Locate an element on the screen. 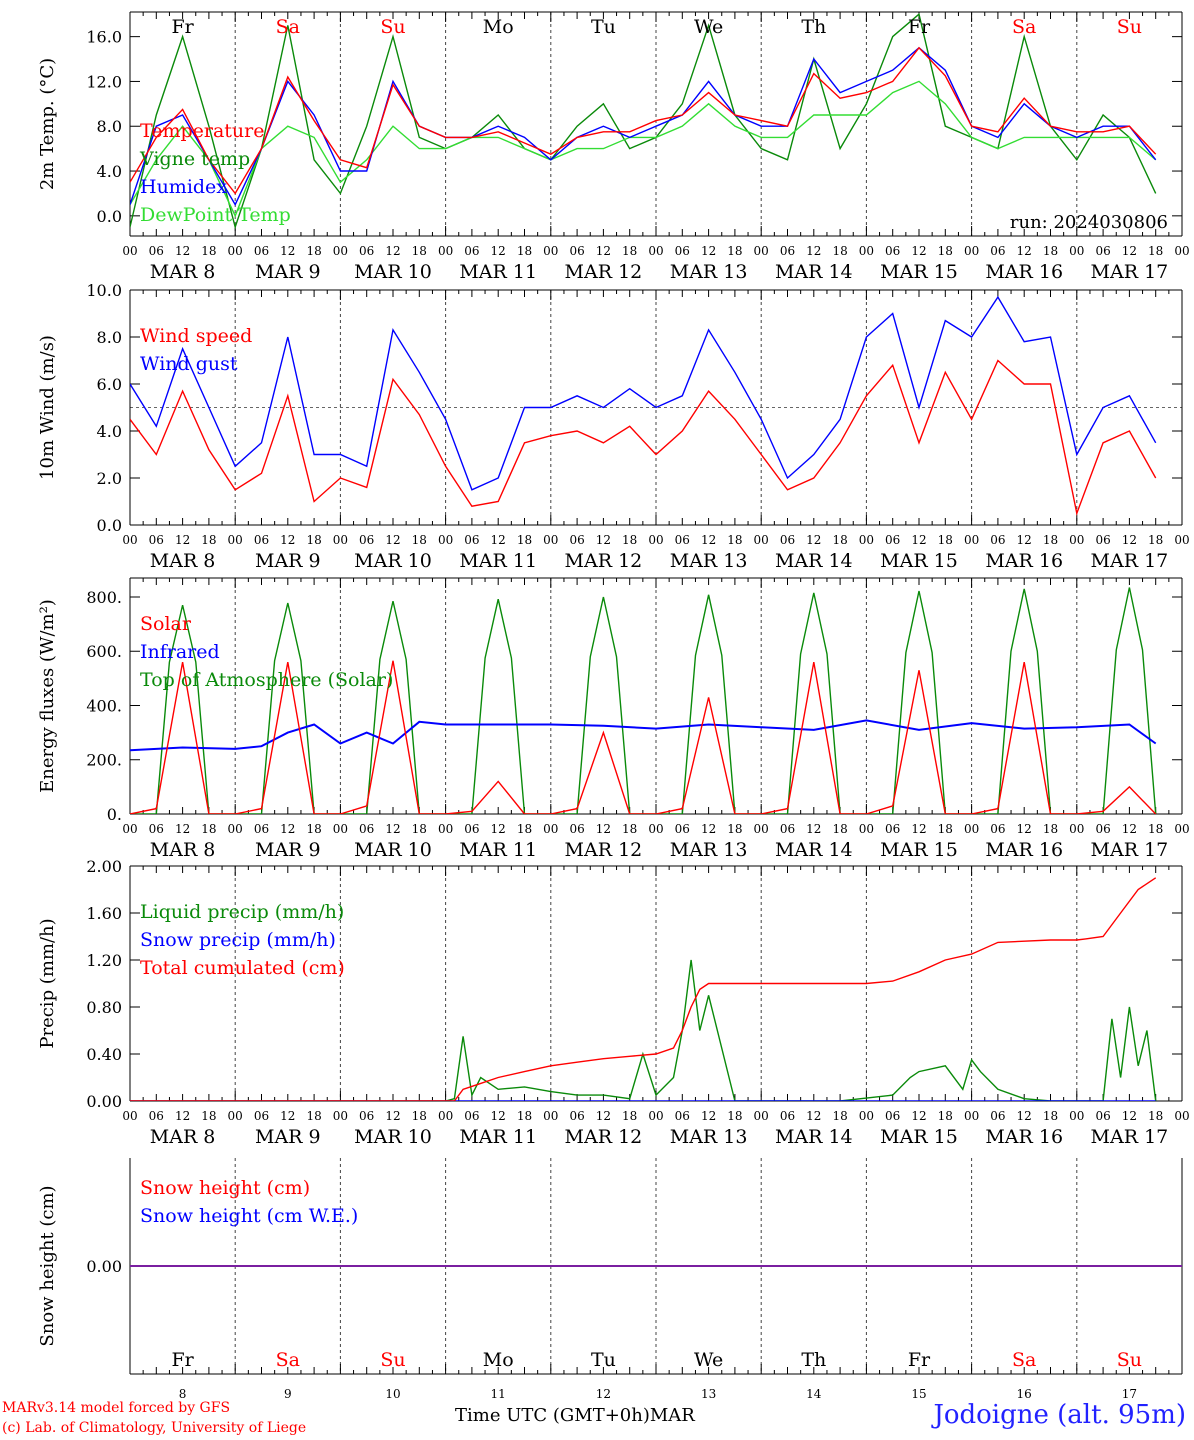  day-label: MAR 15 is located at coordinates (919, 1137).